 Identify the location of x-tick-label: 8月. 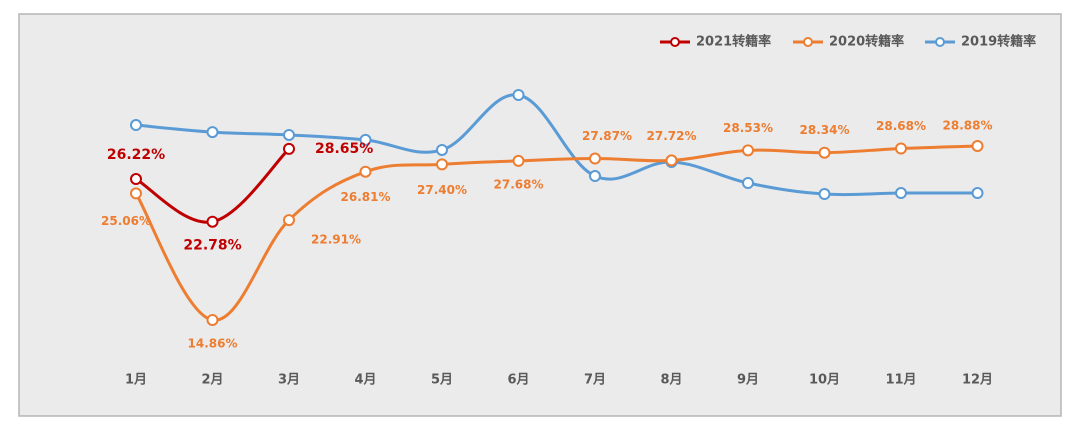
(671, 380).